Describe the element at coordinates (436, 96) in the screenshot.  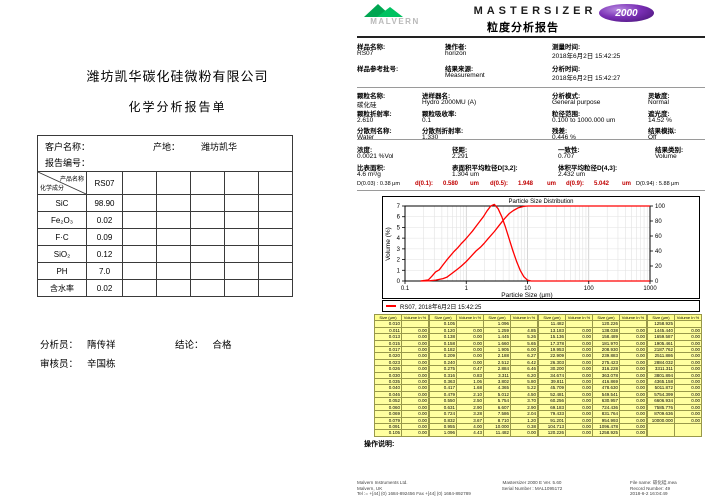
I see `field-label: 进样器名:` at that location.